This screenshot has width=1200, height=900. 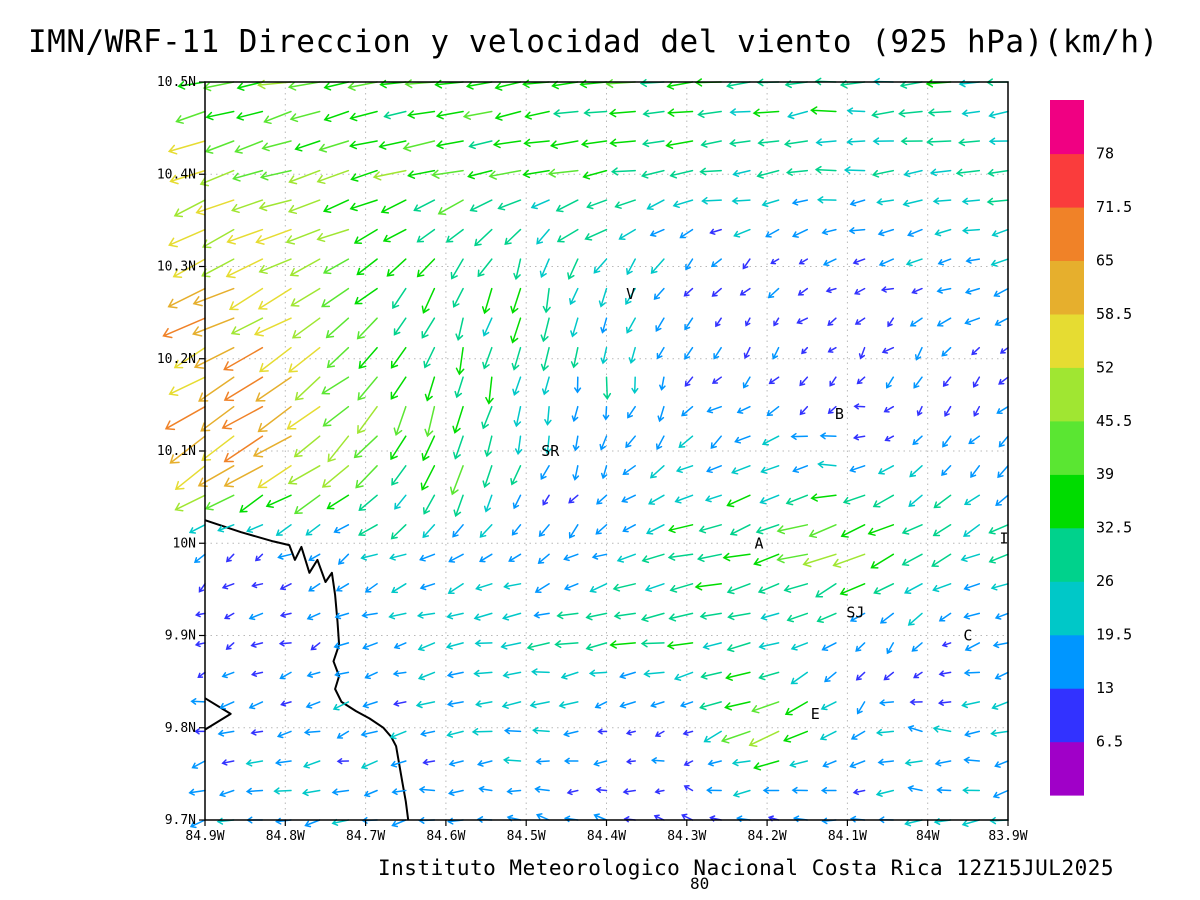 I want to click on colorbar-tick-label: 39, so click(x=1105, y=474).